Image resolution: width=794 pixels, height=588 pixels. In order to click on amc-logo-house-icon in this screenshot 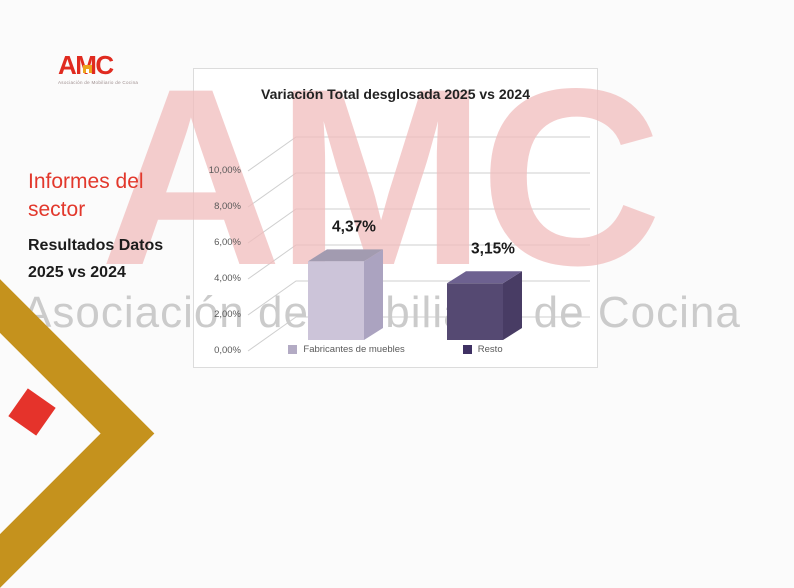, I will do `click(87, 69)`.